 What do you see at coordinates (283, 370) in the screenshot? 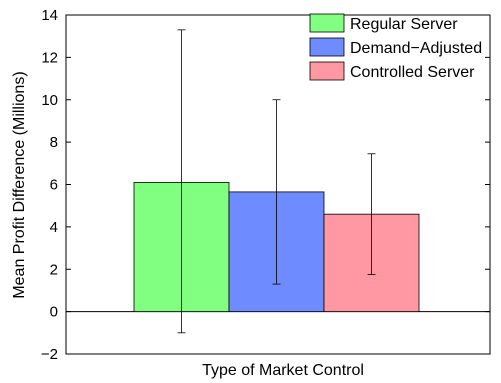
I see `x-axis-label: Type of Market Control` at bounding box center [283, 370].